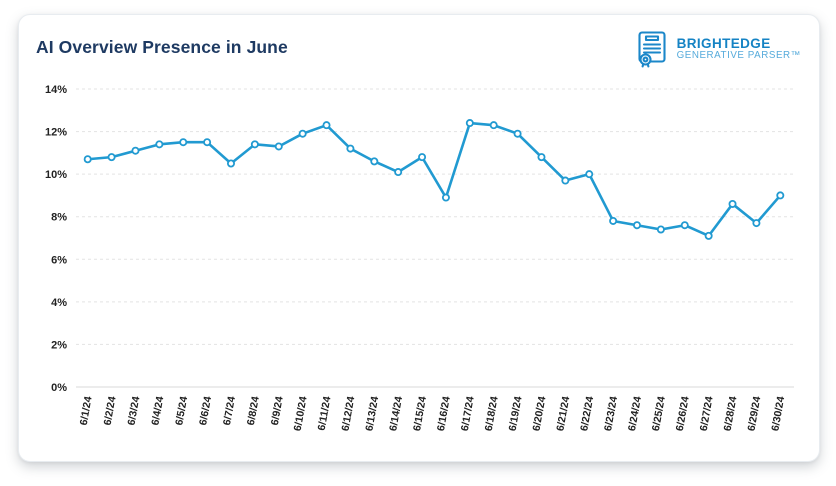 This screenshot has width=836, height=486. What do you see at coordinates (396, 413) in the screenshot?
I see `x-axis-tick-label: 6/14/24` at bounding box center [396, 413].